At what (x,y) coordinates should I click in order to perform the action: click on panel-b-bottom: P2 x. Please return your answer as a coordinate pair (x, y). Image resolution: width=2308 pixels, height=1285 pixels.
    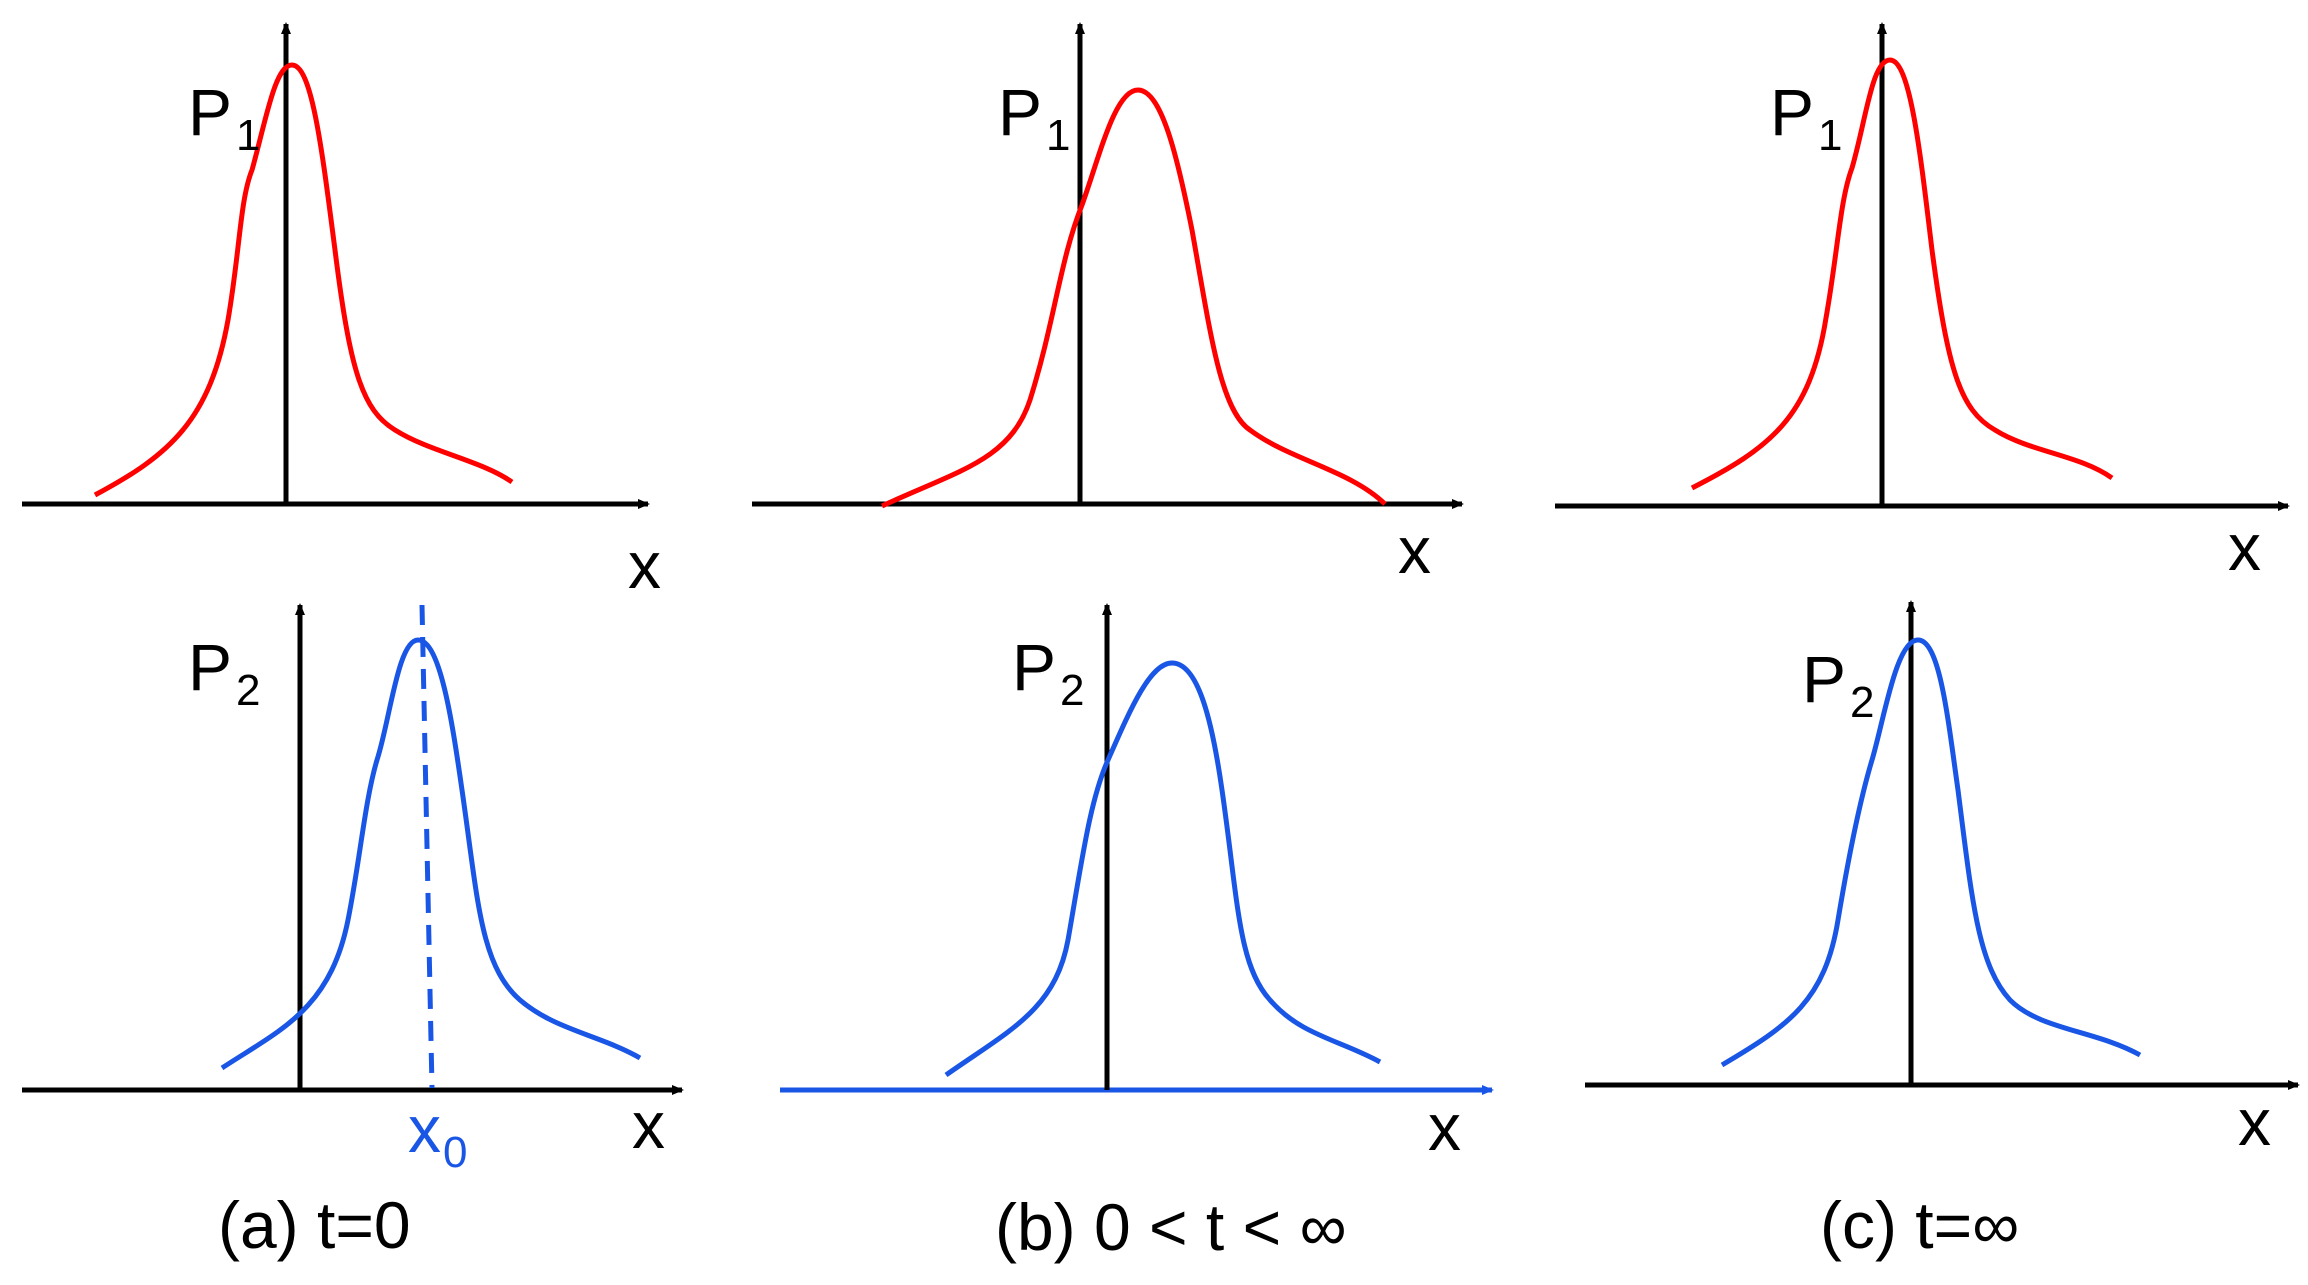
    Looking at the image, I should click on (1137, 883).